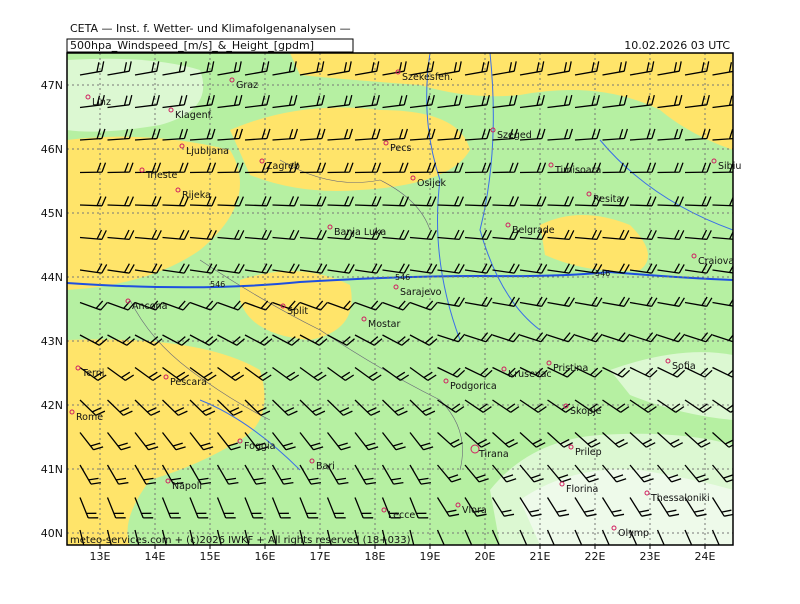  I want to click on lat-label: 43N, so click(52, 341).